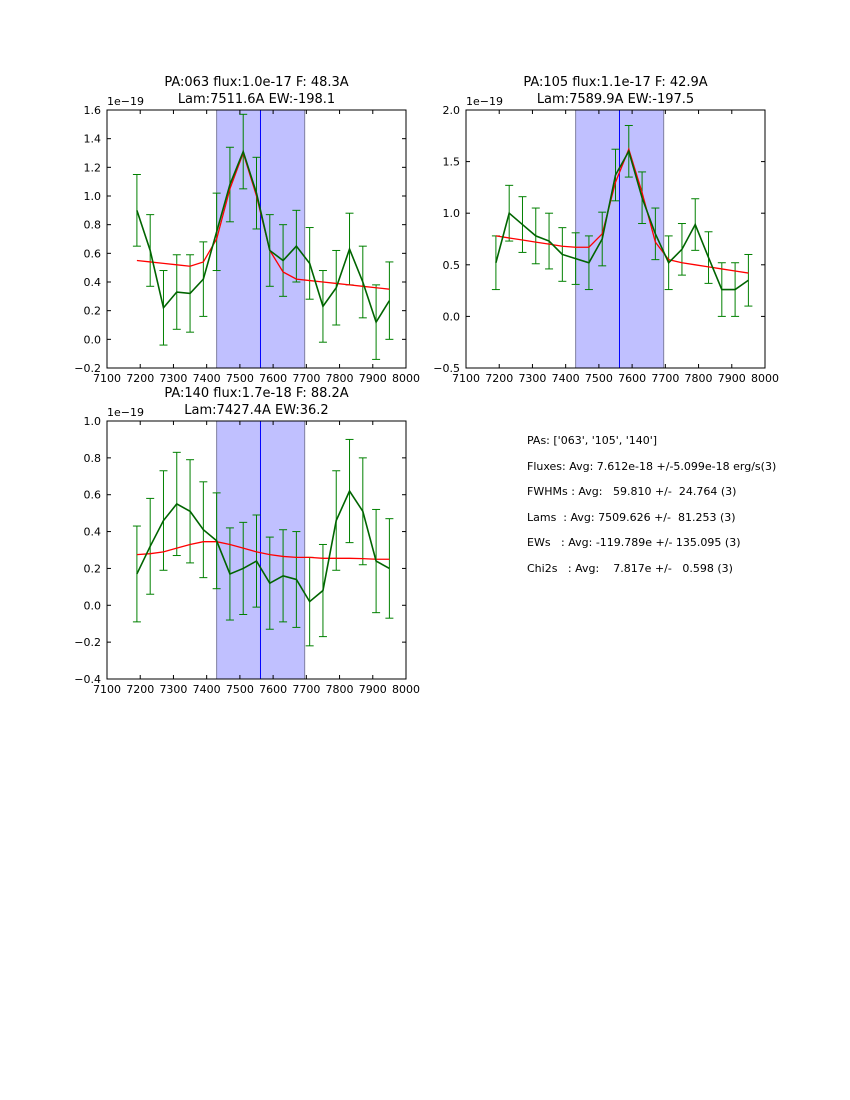 The height and width of the screenshot is (1100, 850). Describe the element at coordinates (87, 679) in the screenshot. I see `y-tick-label: −0.4` at that location.